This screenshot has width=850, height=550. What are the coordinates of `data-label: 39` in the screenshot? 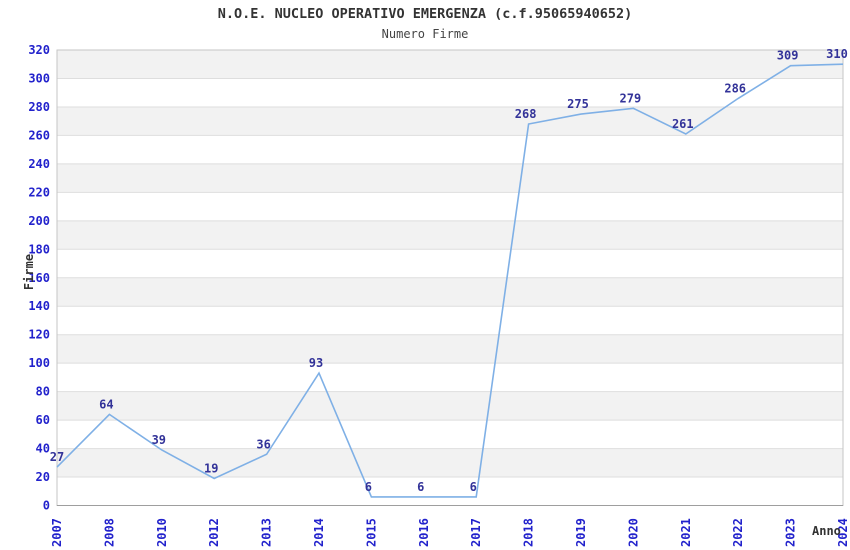 It's located at (159, 440).